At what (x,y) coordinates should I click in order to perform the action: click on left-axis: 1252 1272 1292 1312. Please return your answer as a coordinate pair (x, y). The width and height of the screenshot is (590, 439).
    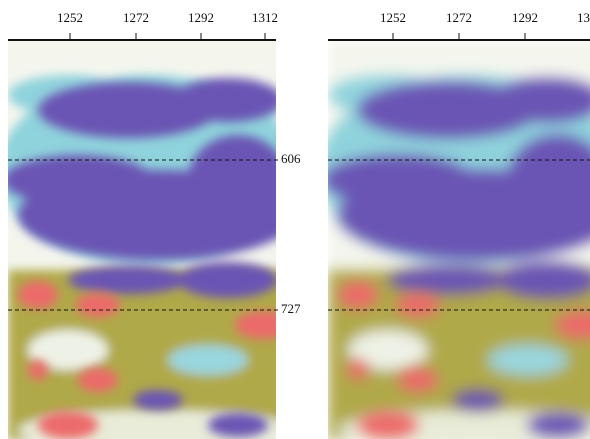
    Looking at the image, I should click on (143, 25).